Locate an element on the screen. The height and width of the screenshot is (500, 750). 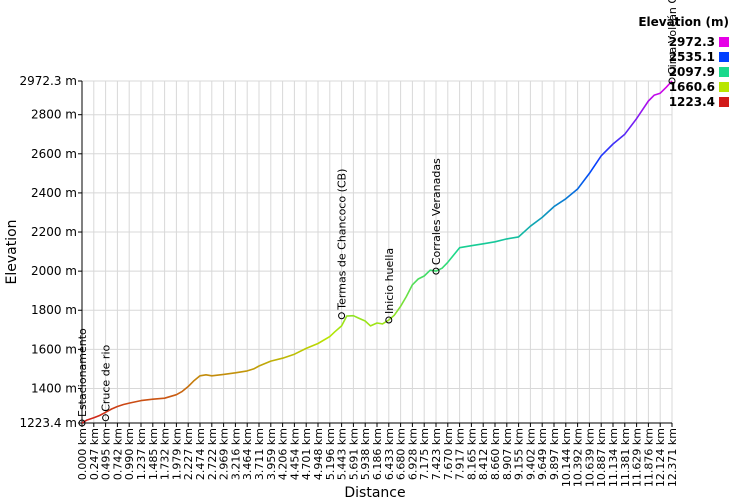
waypoint: Inicio huella is located at coordinates (389, 286).